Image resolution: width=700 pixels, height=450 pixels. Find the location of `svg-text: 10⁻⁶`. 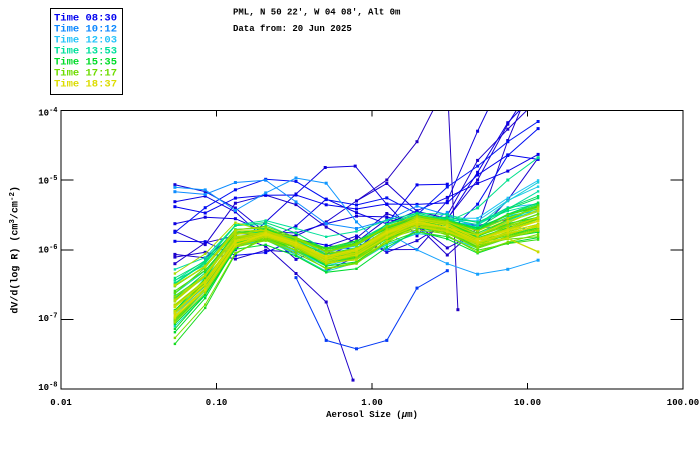

svg-text: 10⁻⁶ is located at coordinates (47, 250).